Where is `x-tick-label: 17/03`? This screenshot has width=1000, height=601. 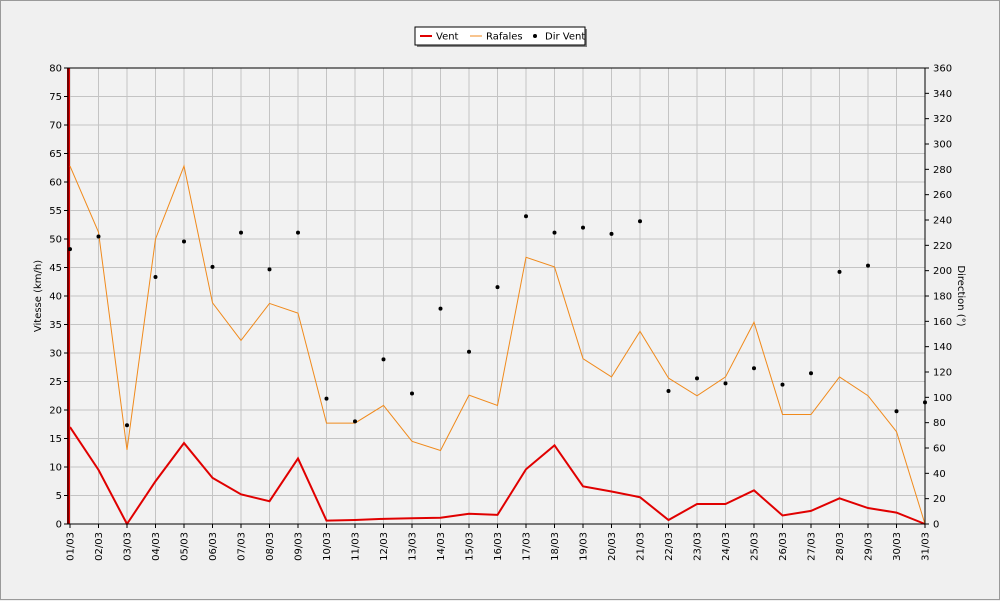 x-tick-label: 17/03 is located at coordinates (527, 546).